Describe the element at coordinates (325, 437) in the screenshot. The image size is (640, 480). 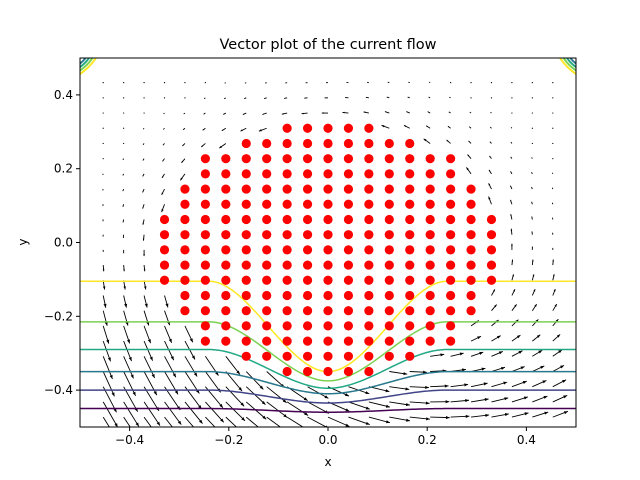
I see `x-axis-ticks: −0.4 −0.2 0.0 0.2 0.4` at that location.